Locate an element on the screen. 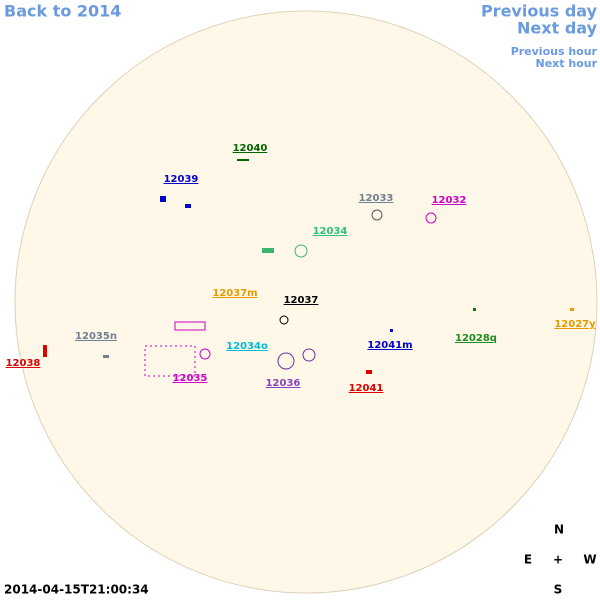 This screenshot has height=600, width=600. previous-hour-link: Previous hour is located at coordinates (554, 51).